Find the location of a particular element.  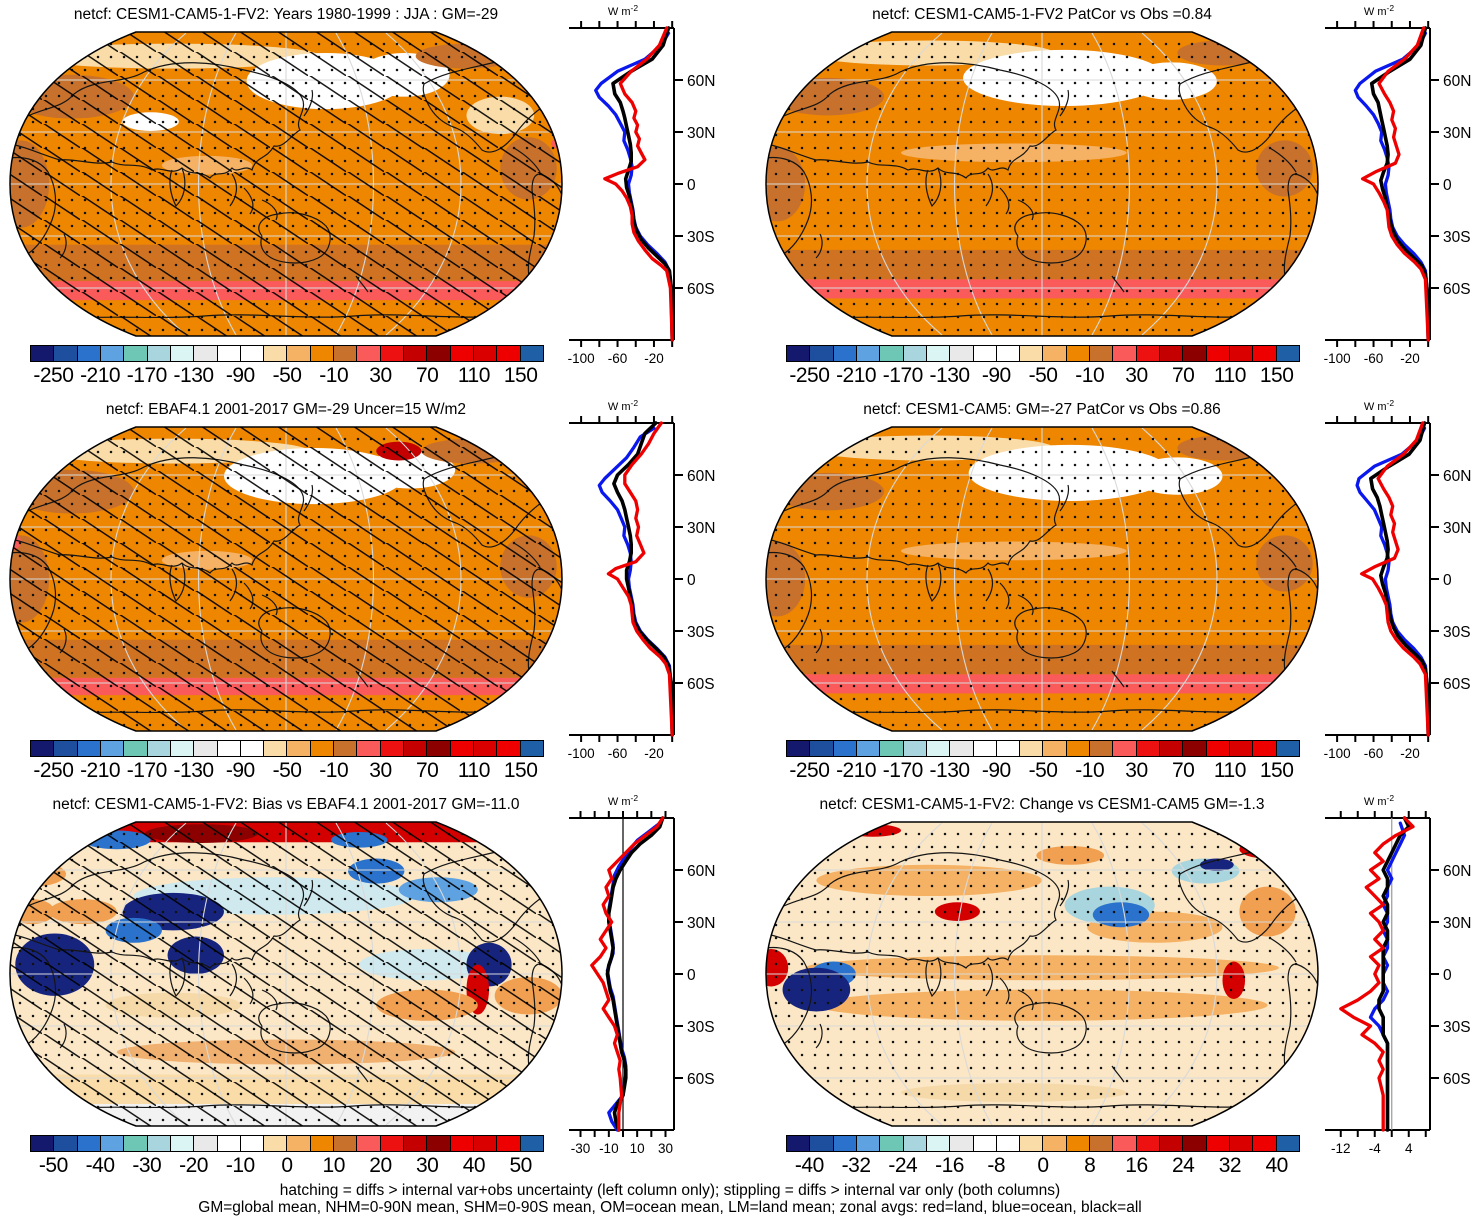

colorbar-tick-label: 40 is located at coordinates (1276, 1165).